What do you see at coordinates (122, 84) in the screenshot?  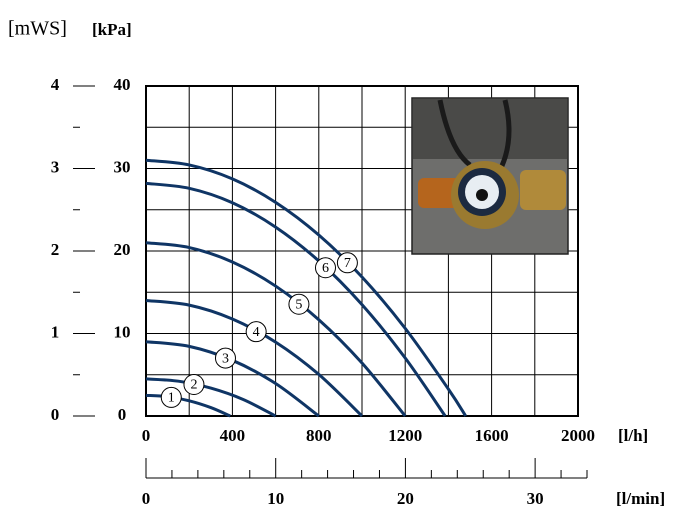 I see `y-tick-label: 40` at bounding box center [122, 84].